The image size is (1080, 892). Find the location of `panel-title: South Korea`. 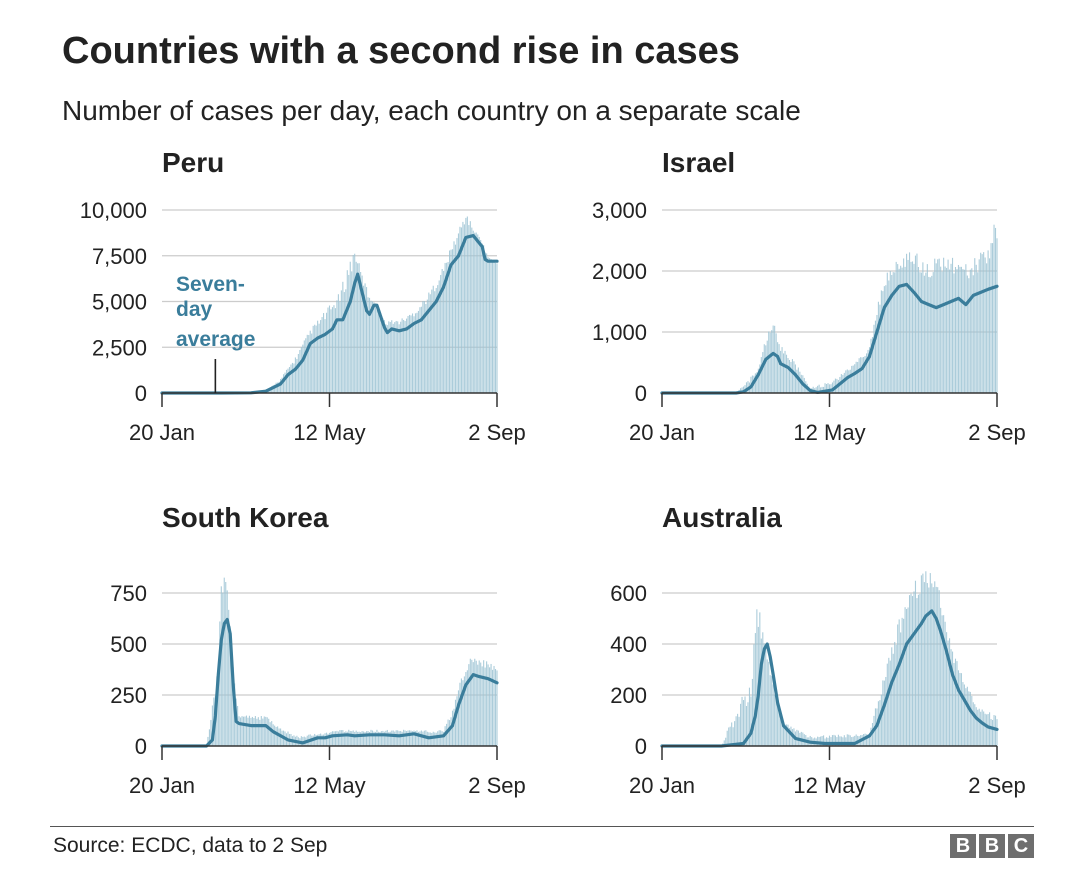

panel-title: South Korea is located at coordinates (245, 517).